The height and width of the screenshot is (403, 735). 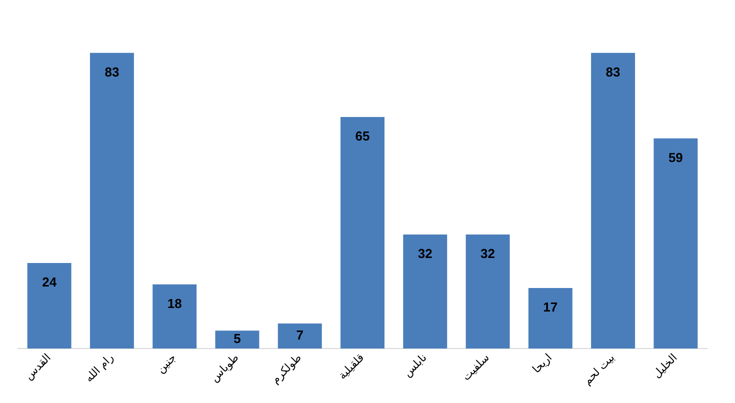 What do you see at coordinates (351, 366) in the screenshot?
I see `x-tick-label: قلقيلية` at bounding box center [351, 366].